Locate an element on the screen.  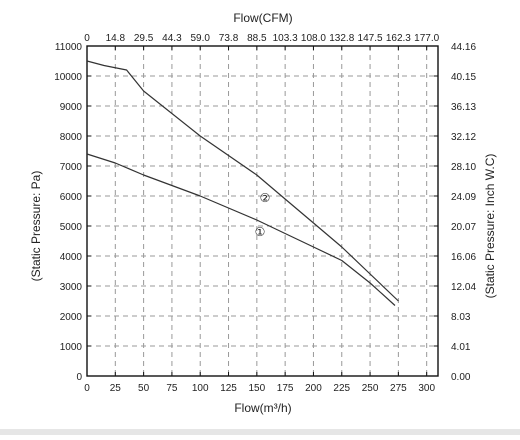
x-top-tick-label: 162.3 is located at coordinates (398, 38).